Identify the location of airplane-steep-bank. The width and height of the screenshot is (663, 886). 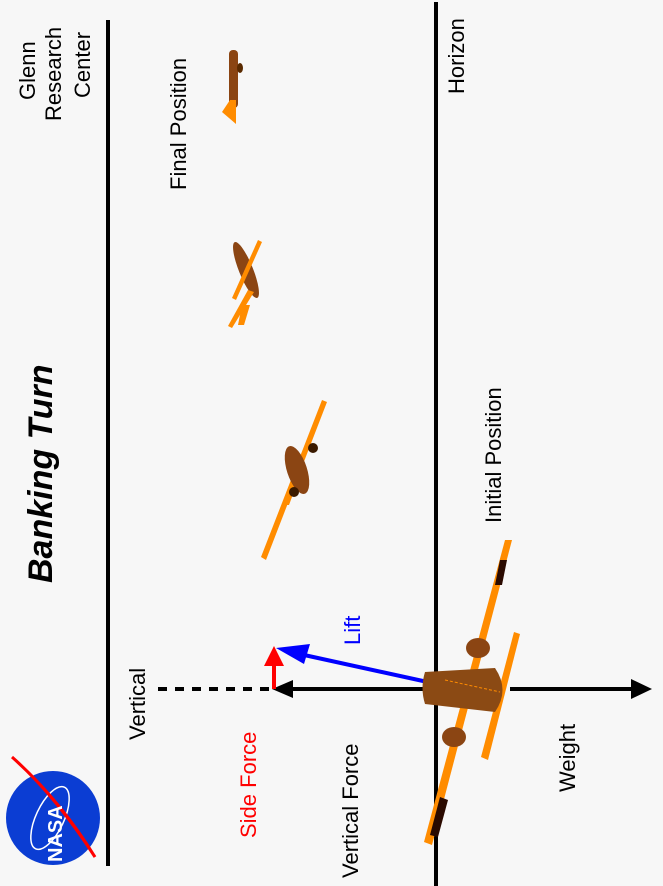
(245, 284).